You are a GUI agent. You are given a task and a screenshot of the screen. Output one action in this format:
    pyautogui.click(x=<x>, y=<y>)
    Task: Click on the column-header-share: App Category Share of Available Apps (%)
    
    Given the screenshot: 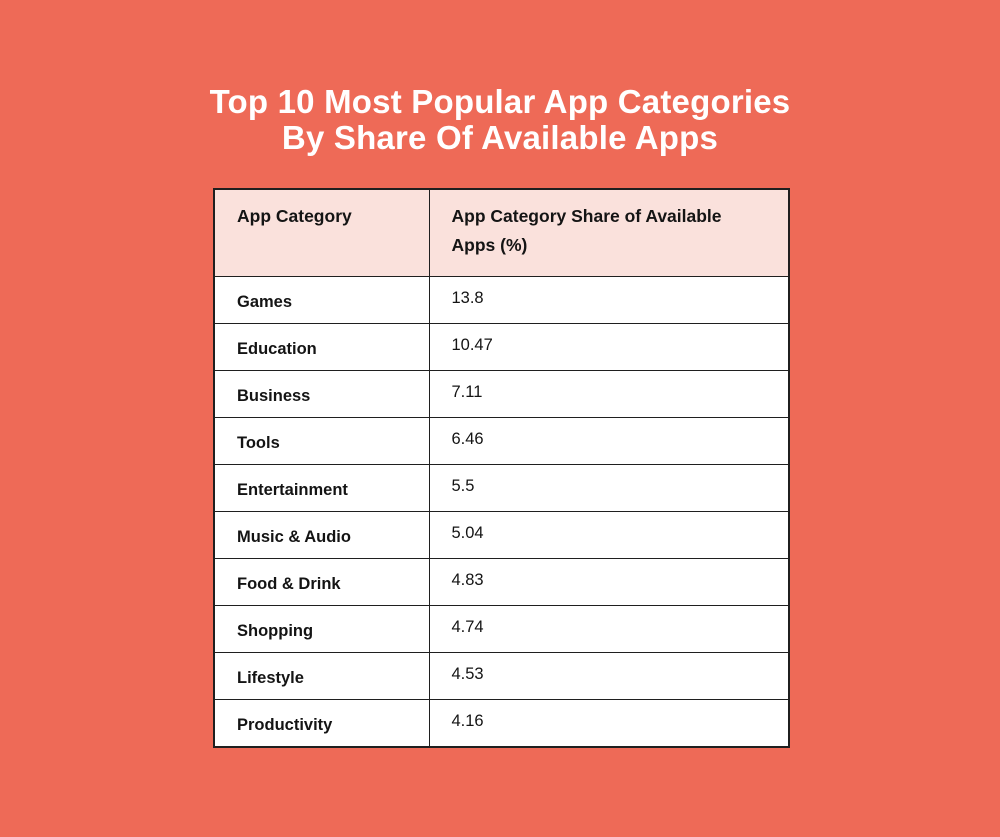 What is the action you would take?
    pyautogui.click(x=609, y=232)
    